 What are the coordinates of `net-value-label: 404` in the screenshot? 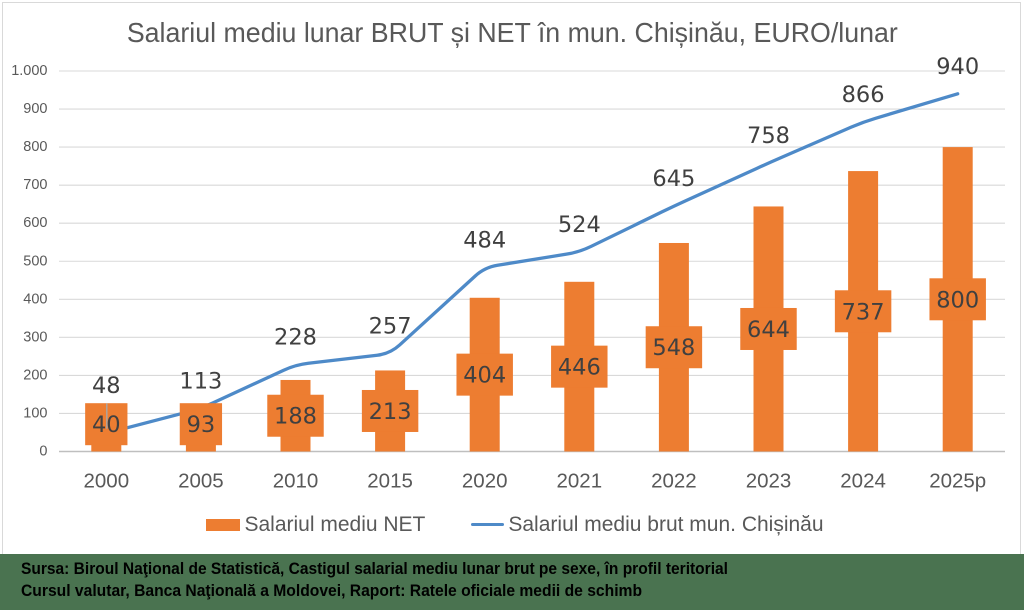 It's located at (484, 376).